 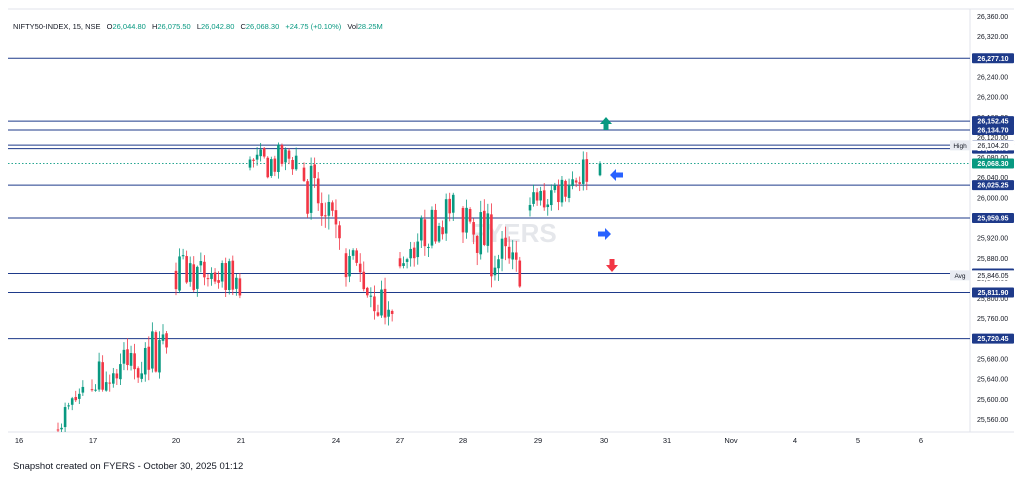 I want to click on legend-low-label: L, so click(x=198, y=26).